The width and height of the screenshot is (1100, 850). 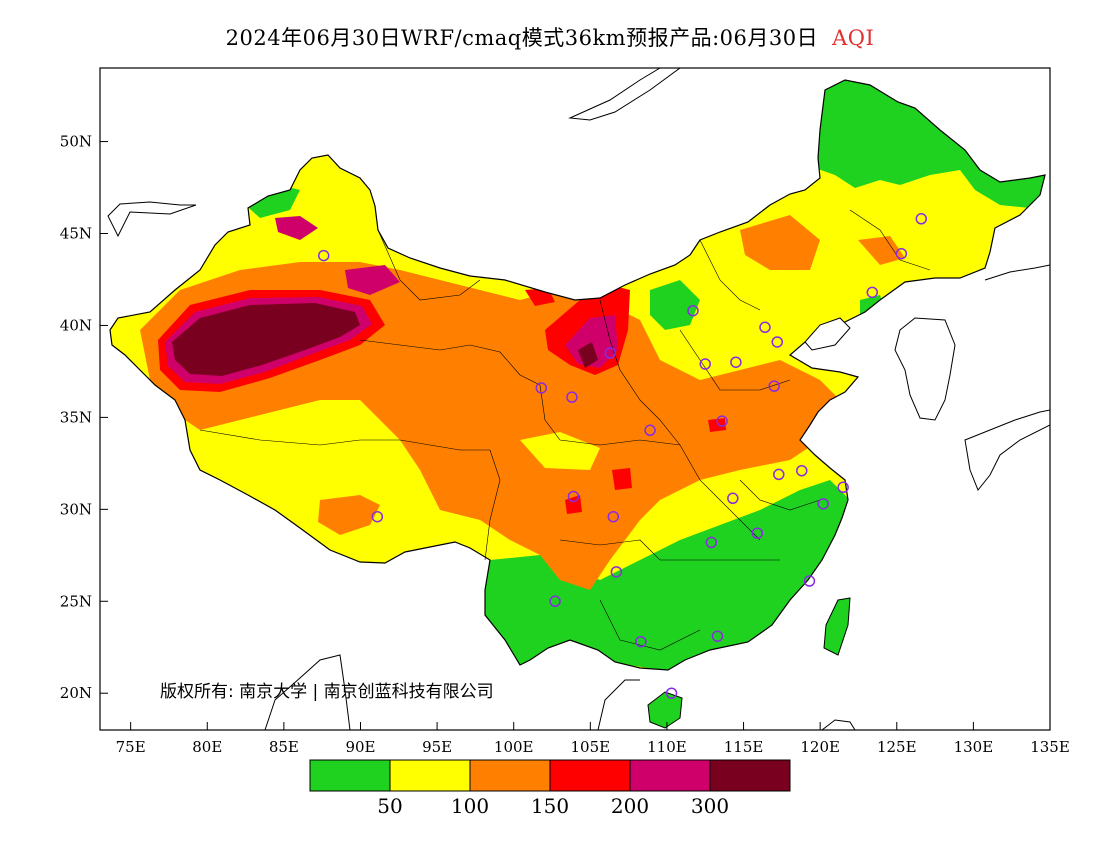 I want to click on indochina-coastline, so click(x=618, y=704).